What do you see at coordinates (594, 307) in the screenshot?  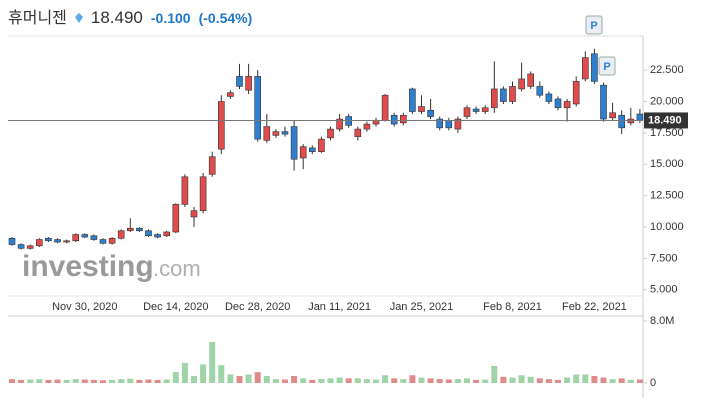 I see `x-tick-label: Feb 22, 2021` at bounding box center [594, 307].